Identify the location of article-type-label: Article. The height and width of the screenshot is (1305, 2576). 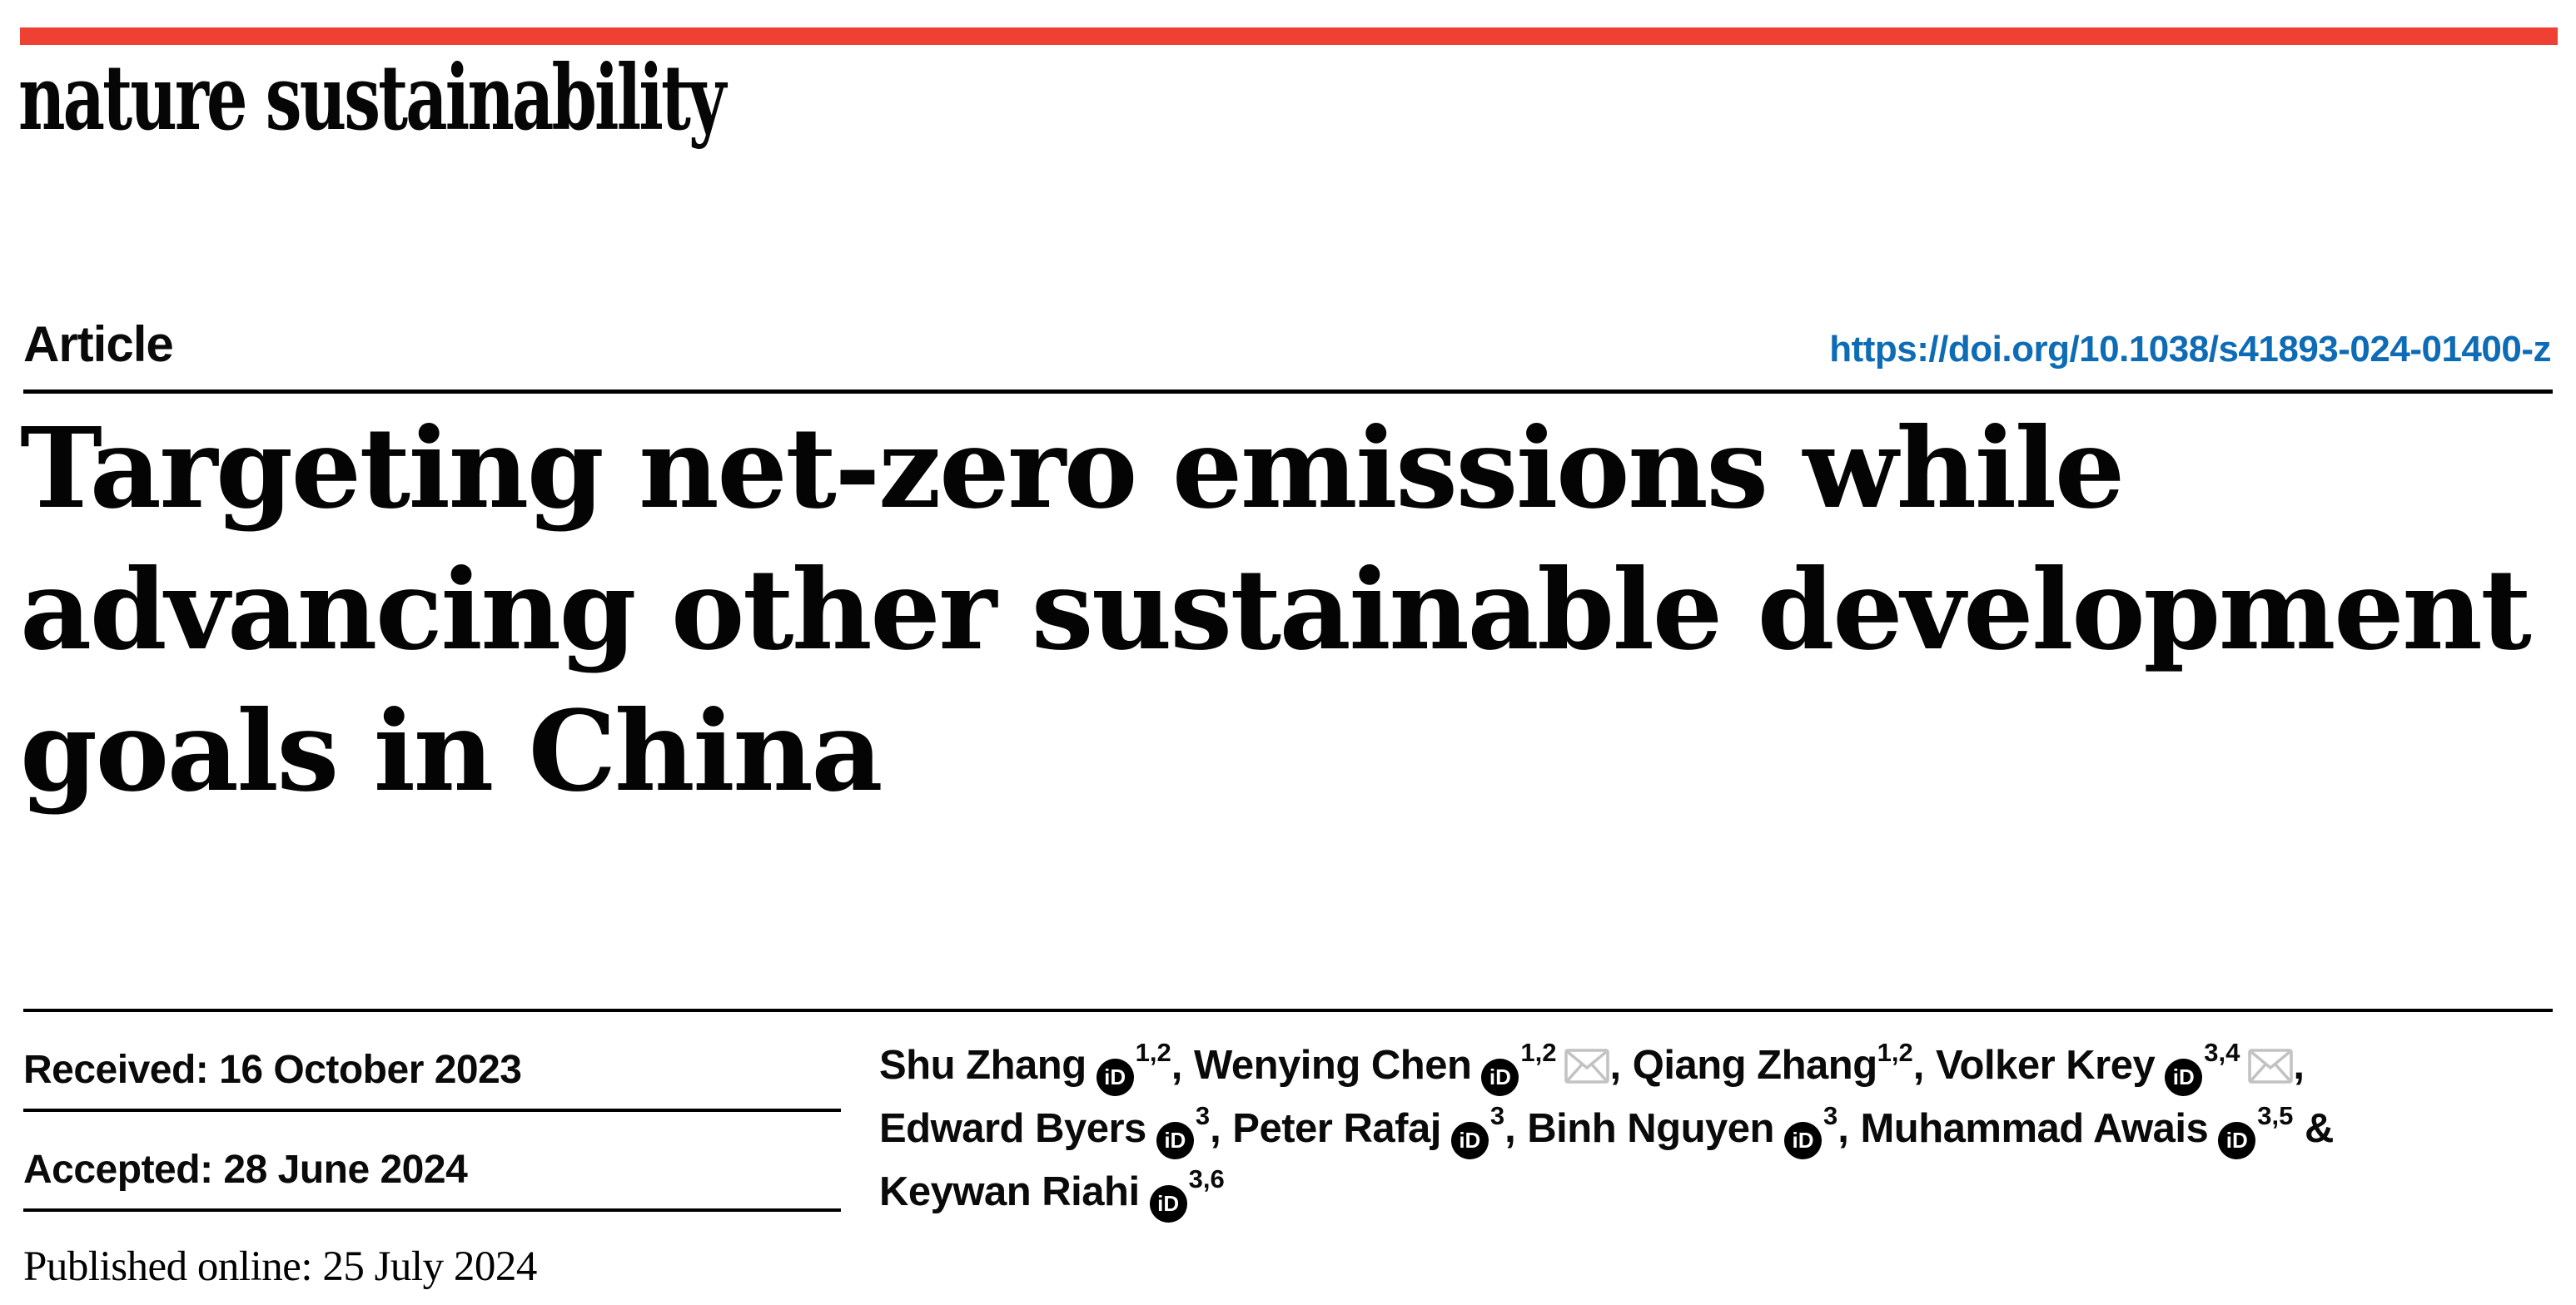
(98, 344).